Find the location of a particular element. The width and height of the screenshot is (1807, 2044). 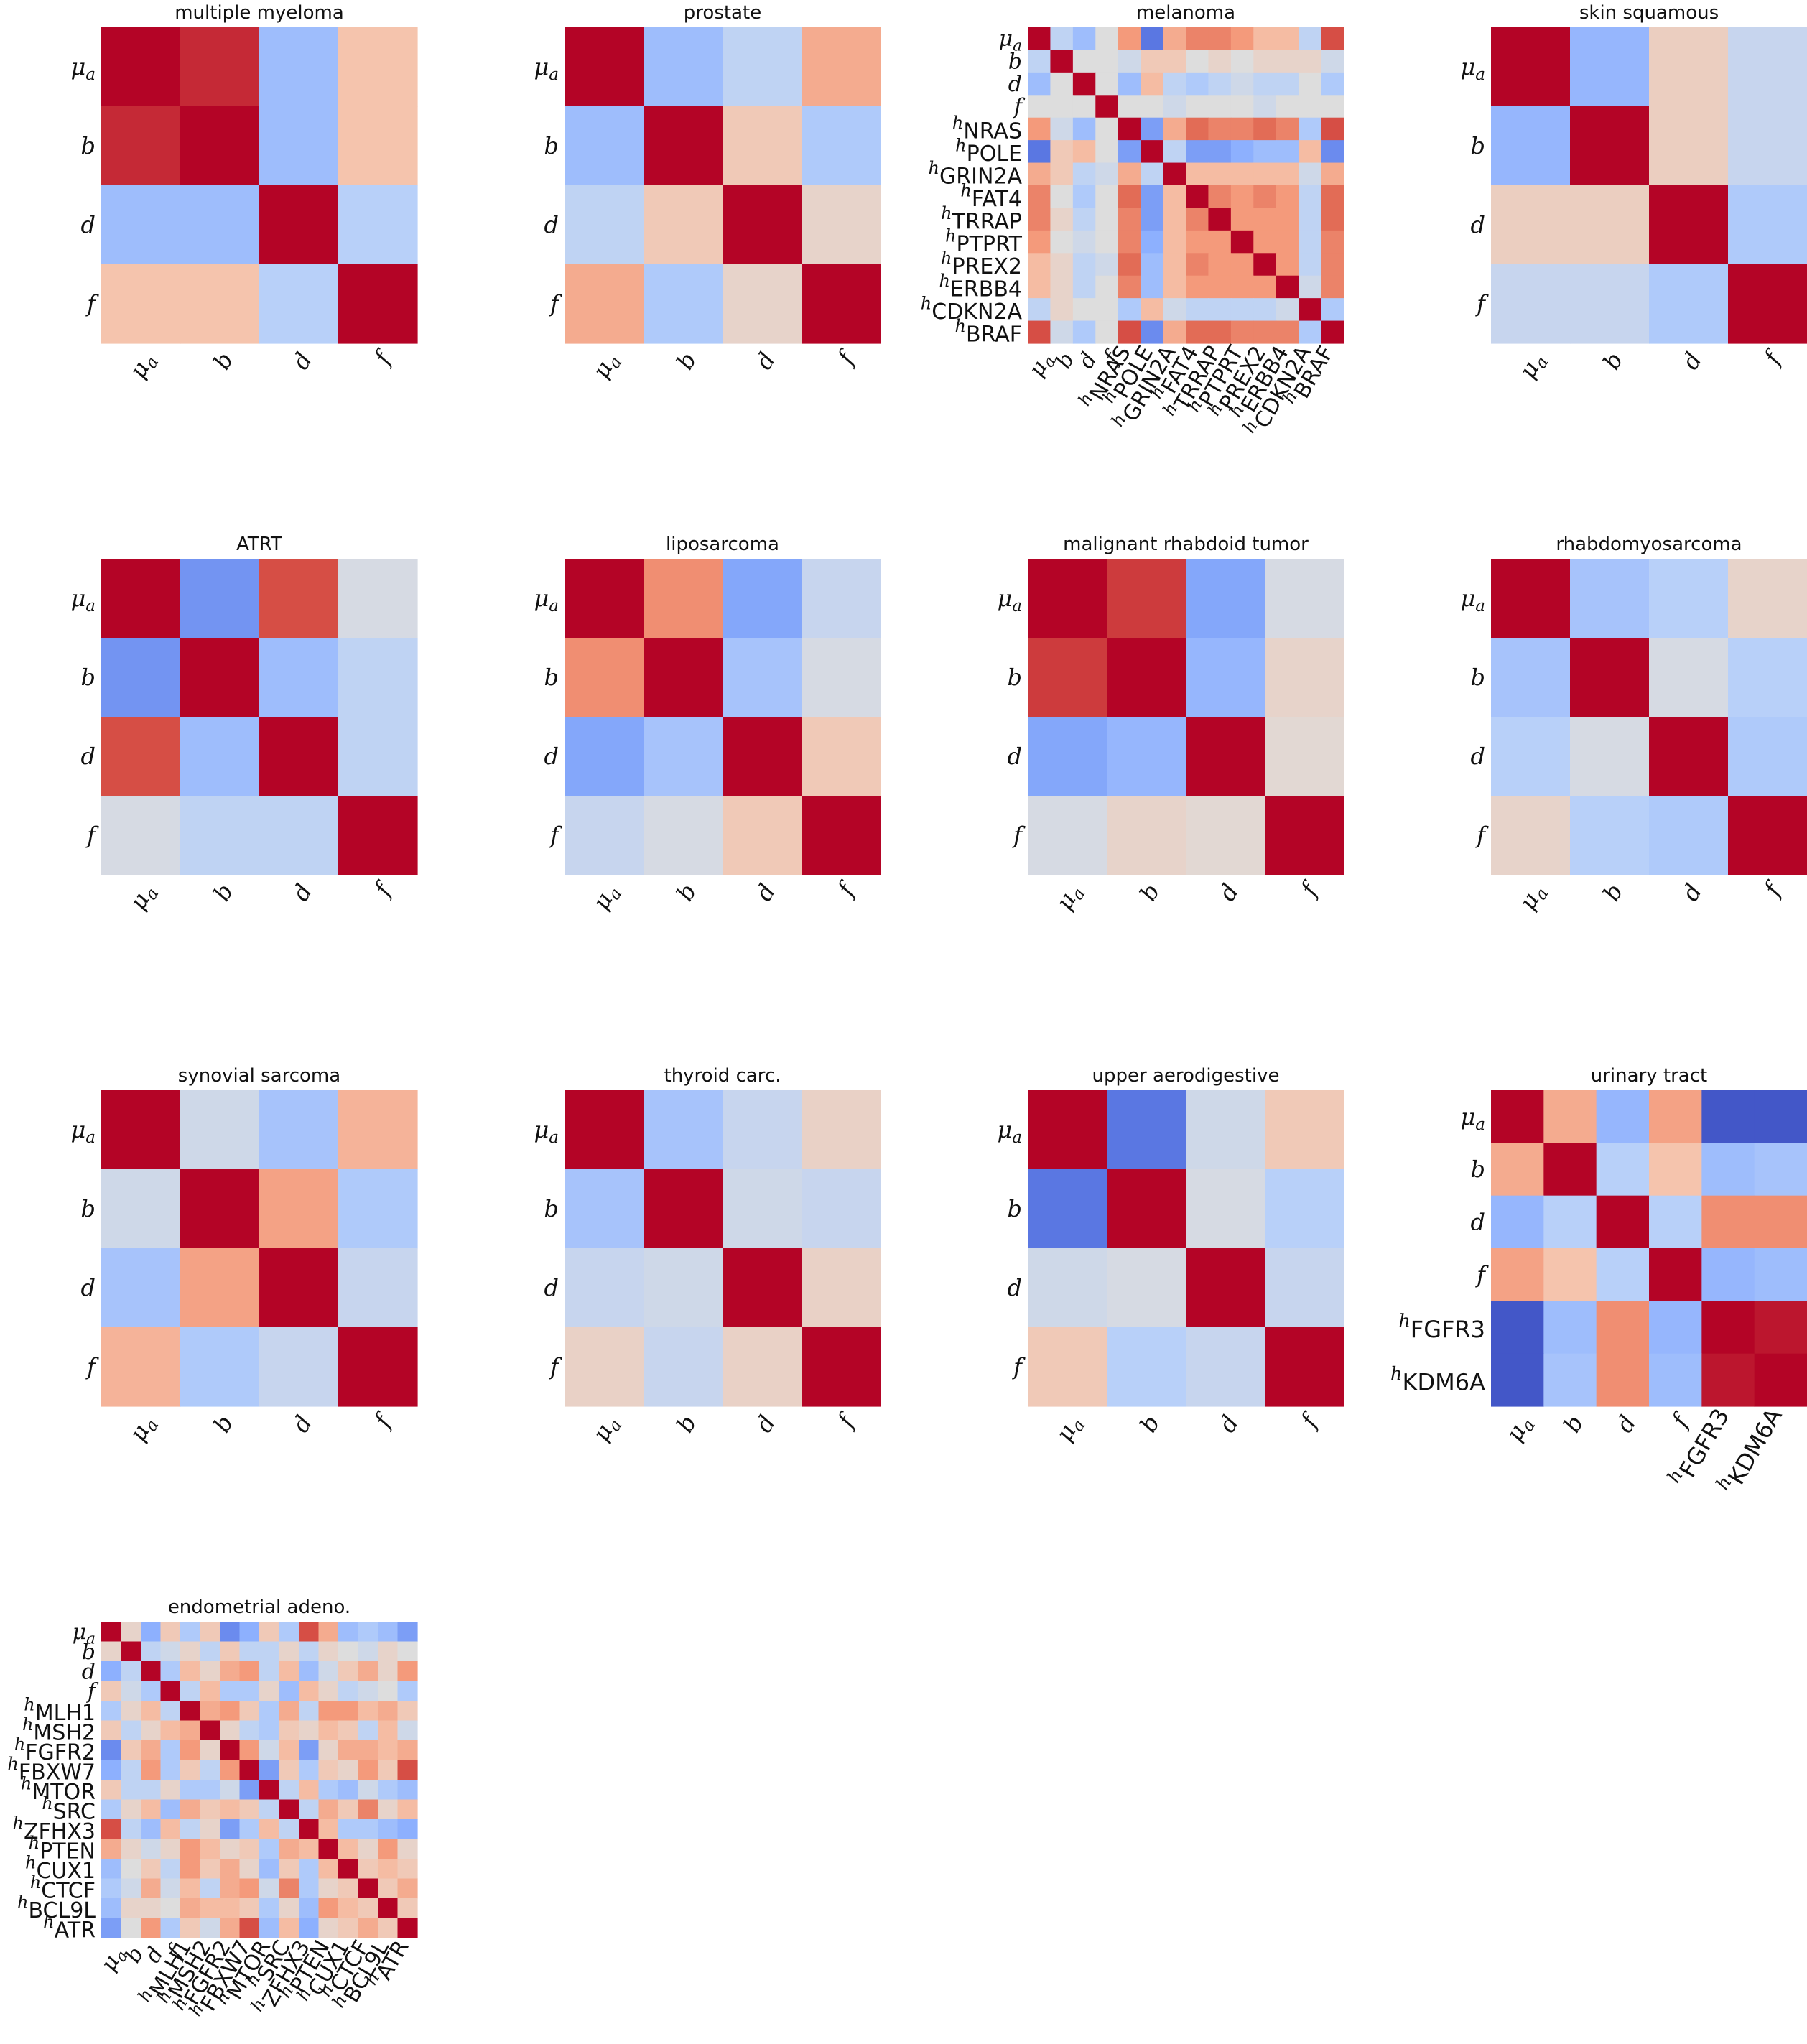

x-tick-label: μa is located at coordinates (607, 366).